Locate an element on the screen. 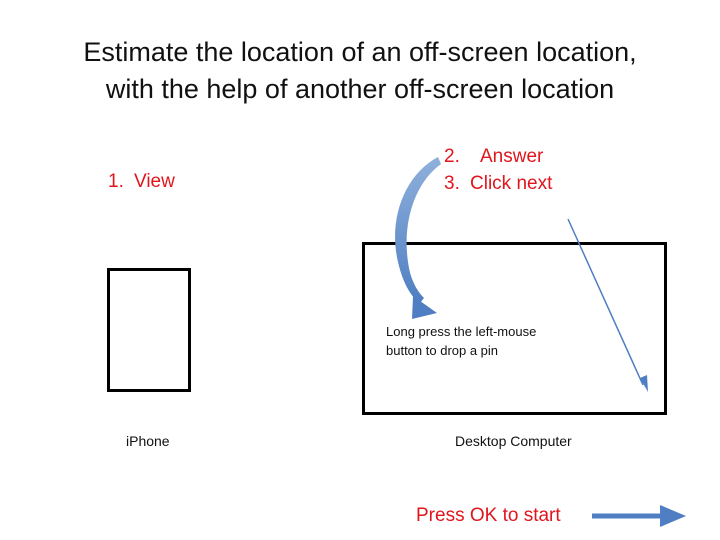  step-click-next: 3. Click next is located at coordinates (498, 184).